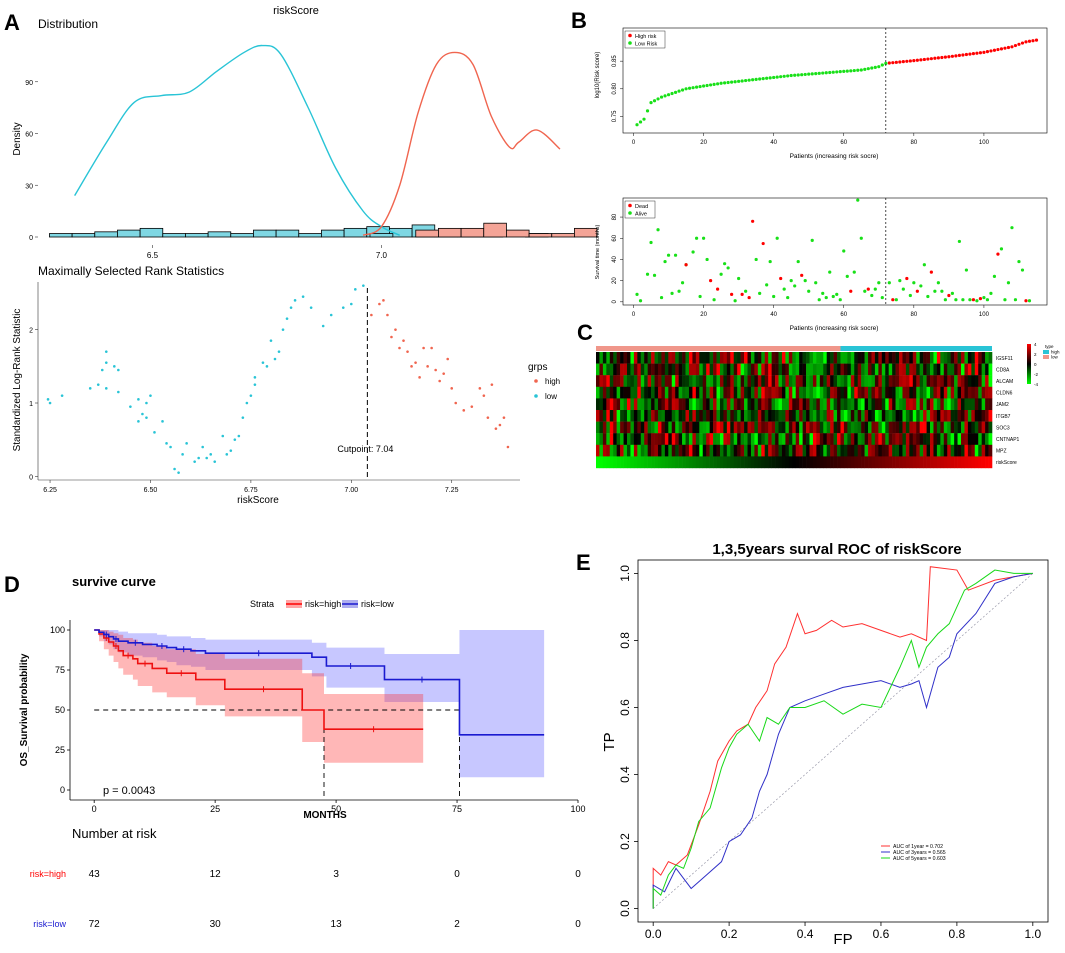 The image size is (1065, 953). I want to click on b1-legend-low-label: Low Risk, so click(646, 45).